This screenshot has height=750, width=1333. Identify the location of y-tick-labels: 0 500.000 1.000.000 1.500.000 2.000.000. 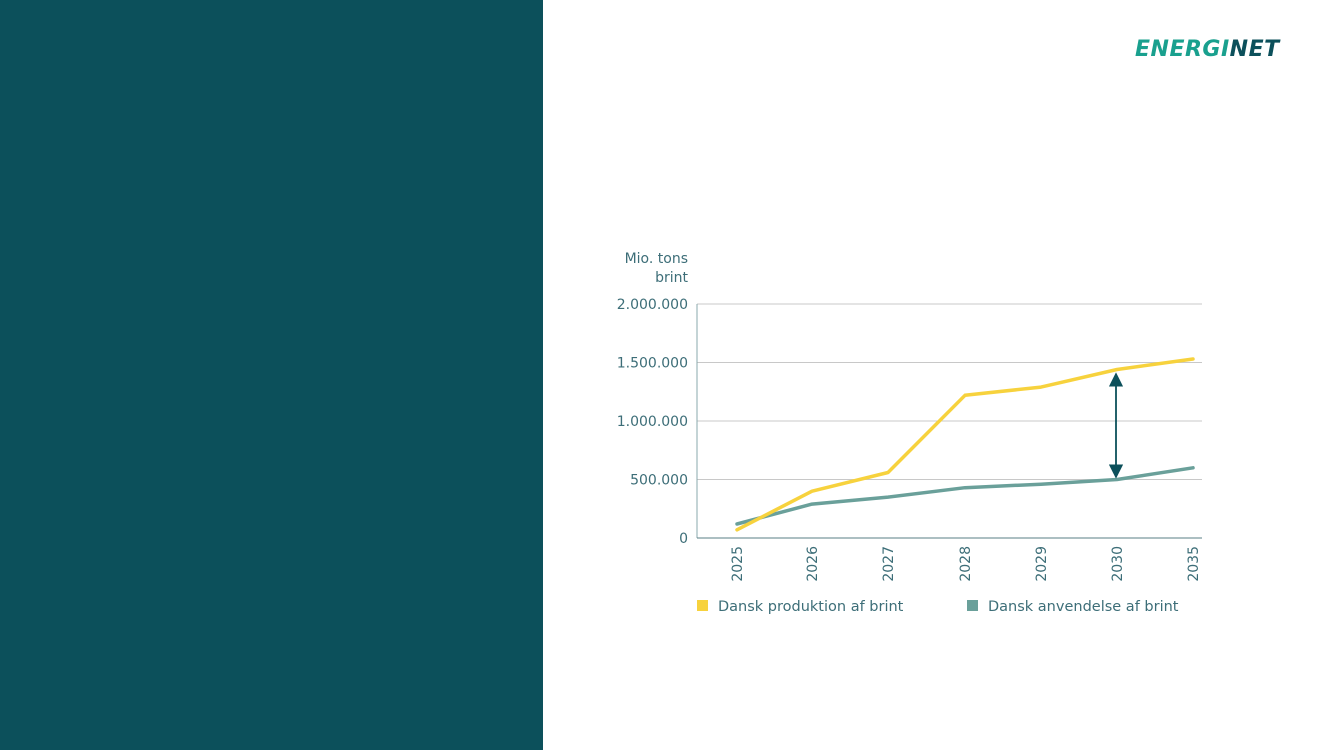
(652, 422).